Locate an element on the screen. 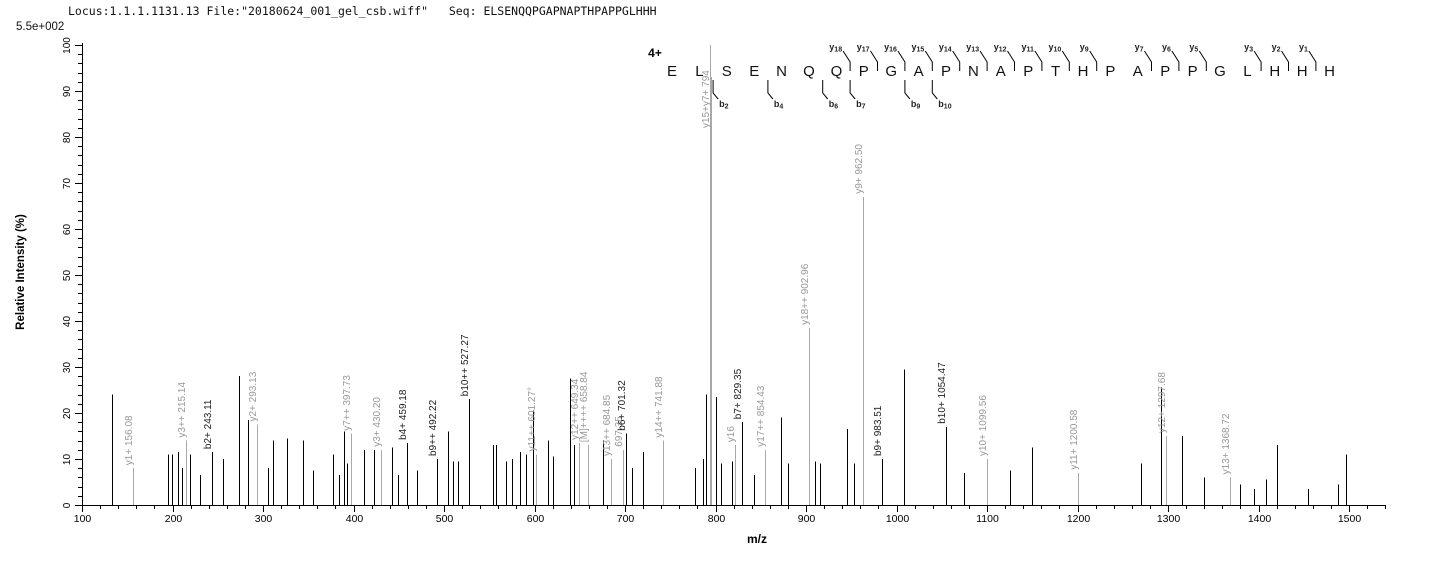 The width and height of the screenshot is (1436, 562). y-ion-label: y13++ 684.85 is located at coordinates (607, 425).